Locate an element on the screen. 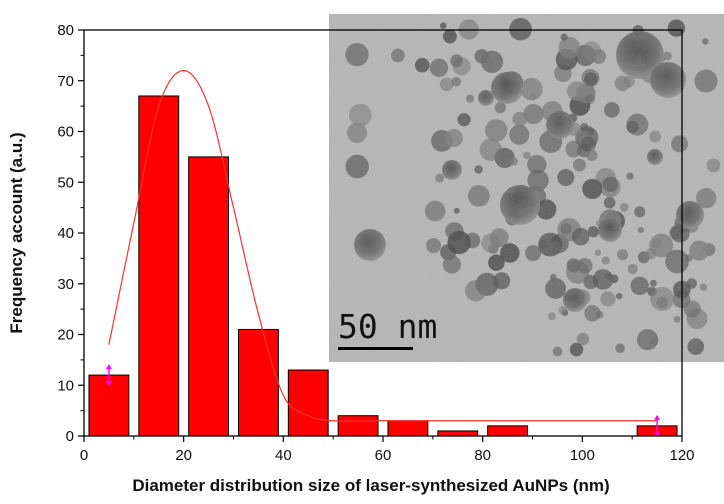  x-tick-label: 80 is located at coordinates (482, 455).